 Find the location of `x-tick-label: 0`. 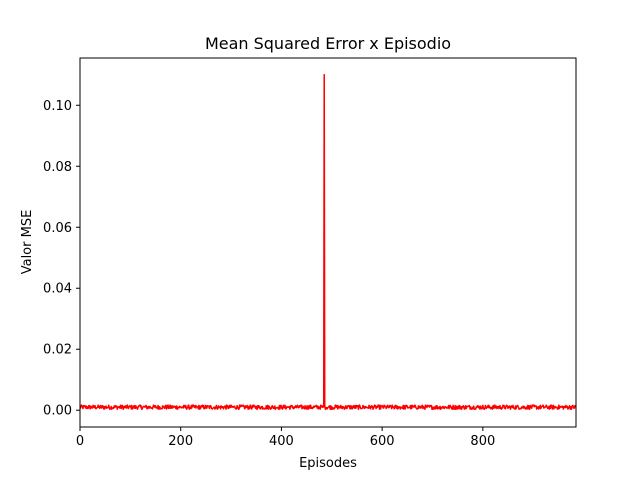

x-tick-label: 0 is located at coordinates (80, 441).